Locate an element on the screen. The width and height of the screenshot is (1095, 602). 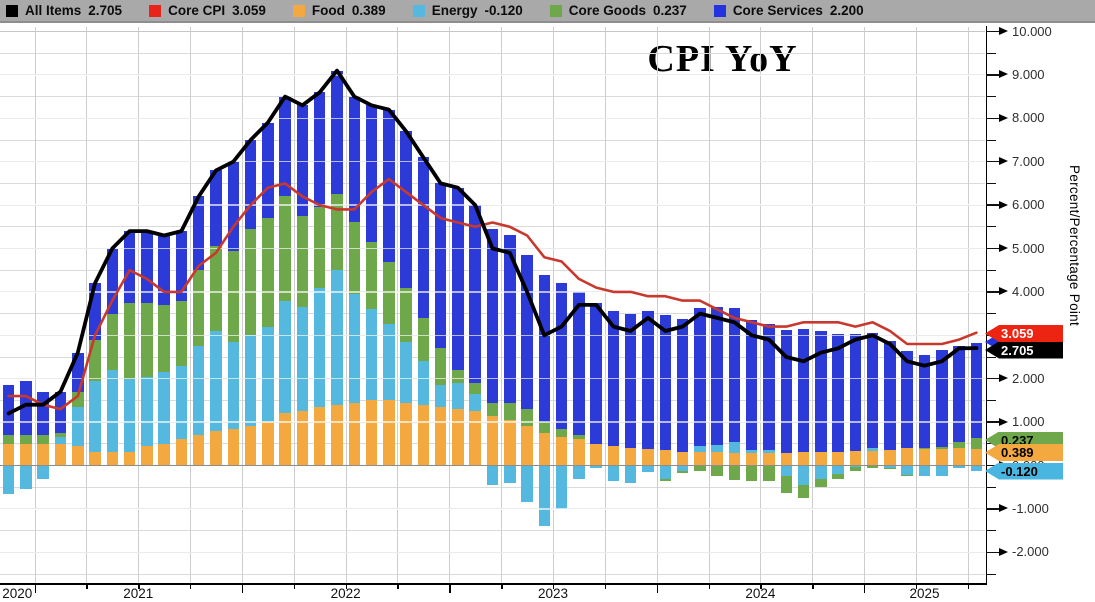
legend-item-energy: Energy -0.120 is located at coordinates (467, 10).